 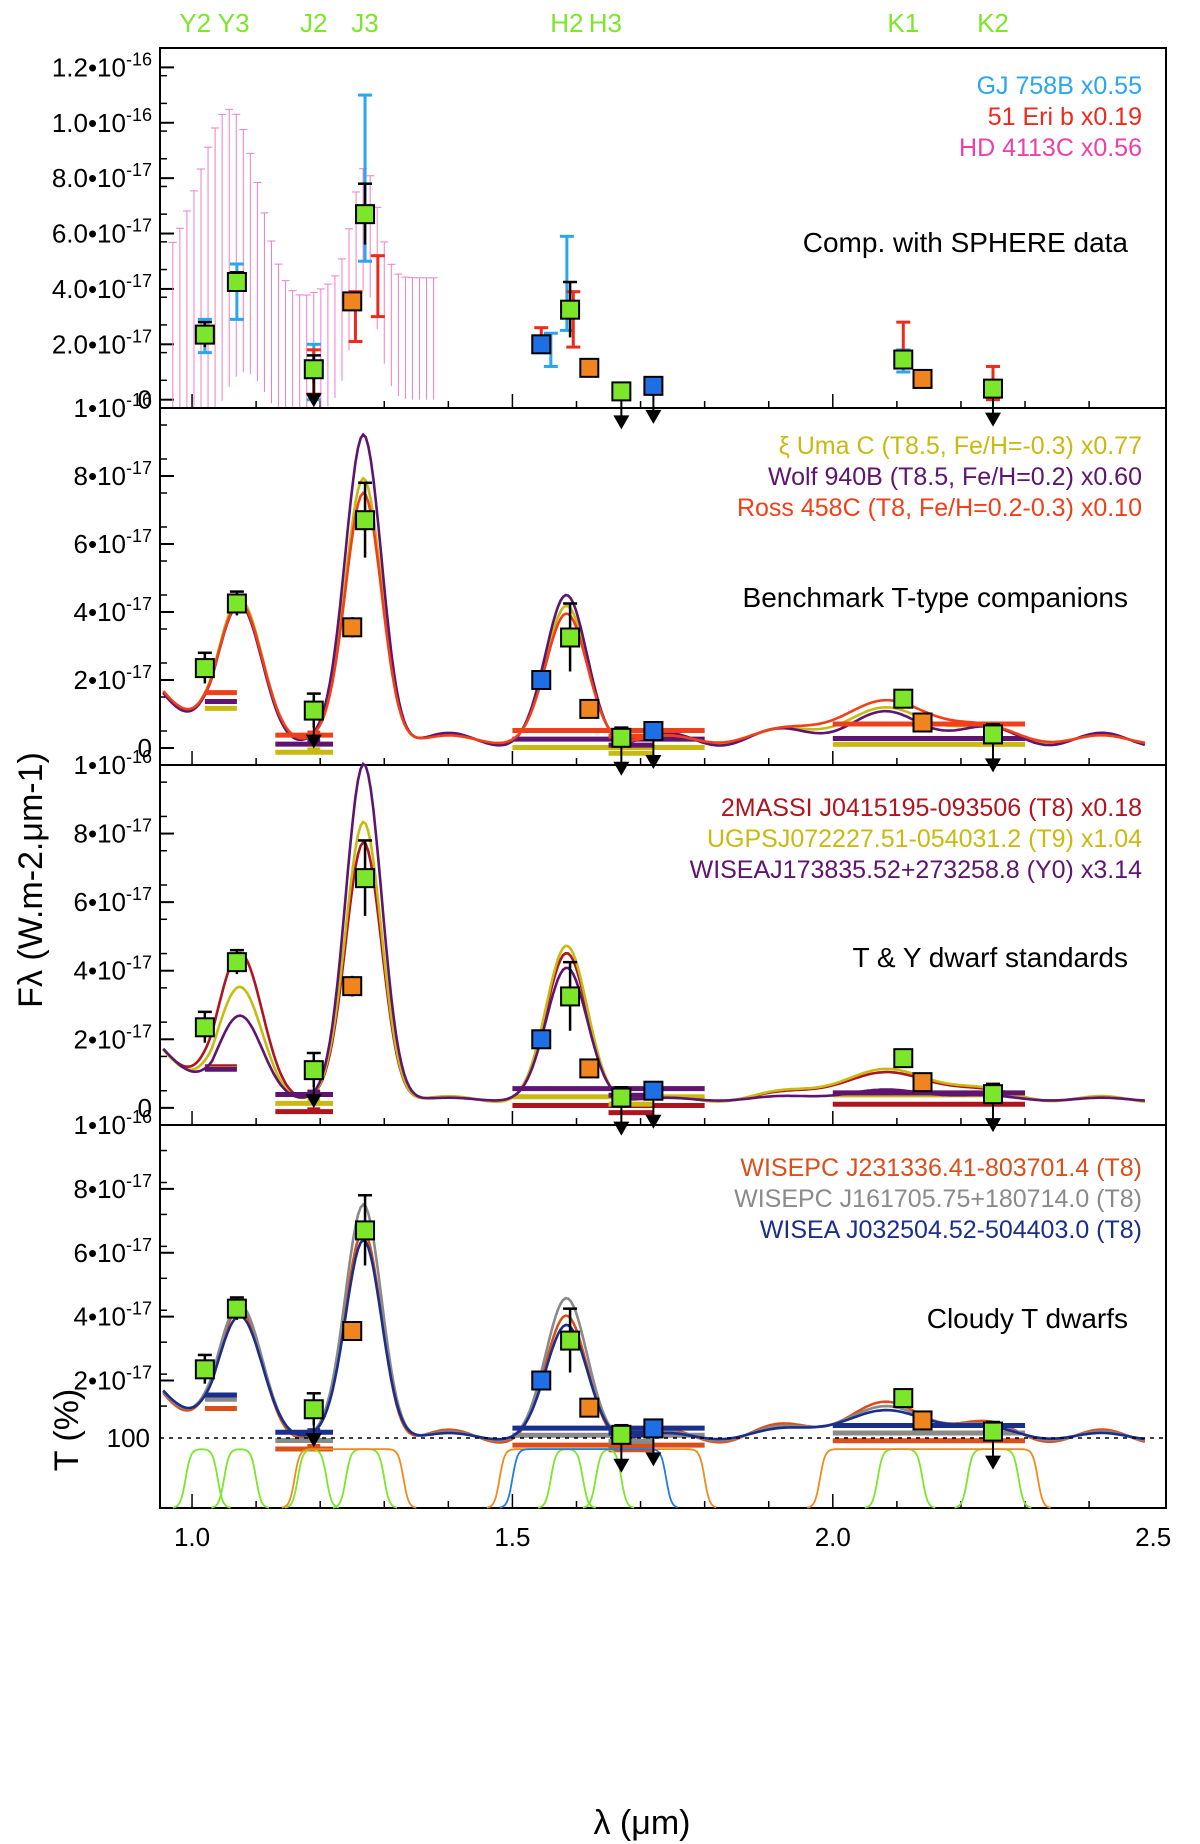 What do you see at coordinates (1153, 1537) in the screenshot?
I see `x-tick-label: 2.5` at bounding box center [1153, 1537].